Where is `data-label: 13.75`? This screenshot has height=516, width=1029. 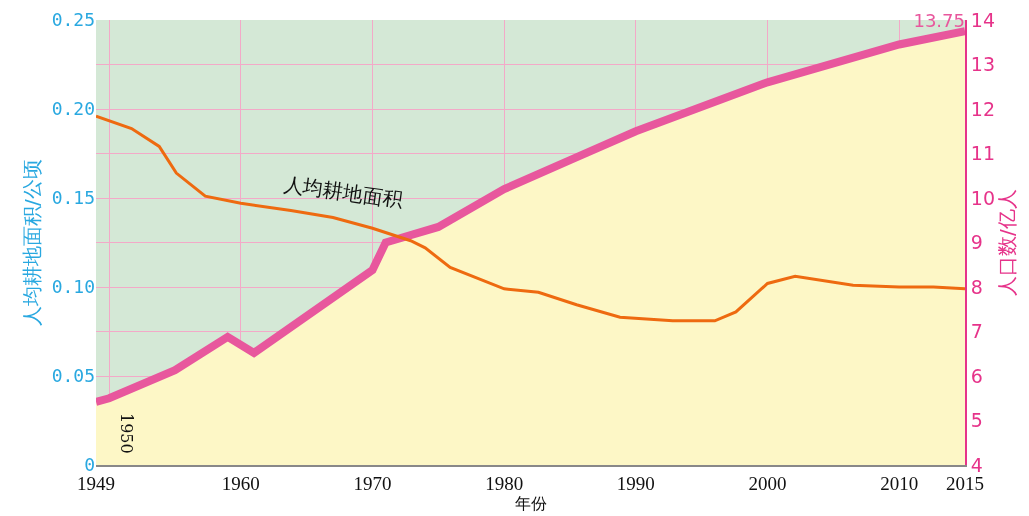 data-label: 13.75 is located at coordinates (939, 20).